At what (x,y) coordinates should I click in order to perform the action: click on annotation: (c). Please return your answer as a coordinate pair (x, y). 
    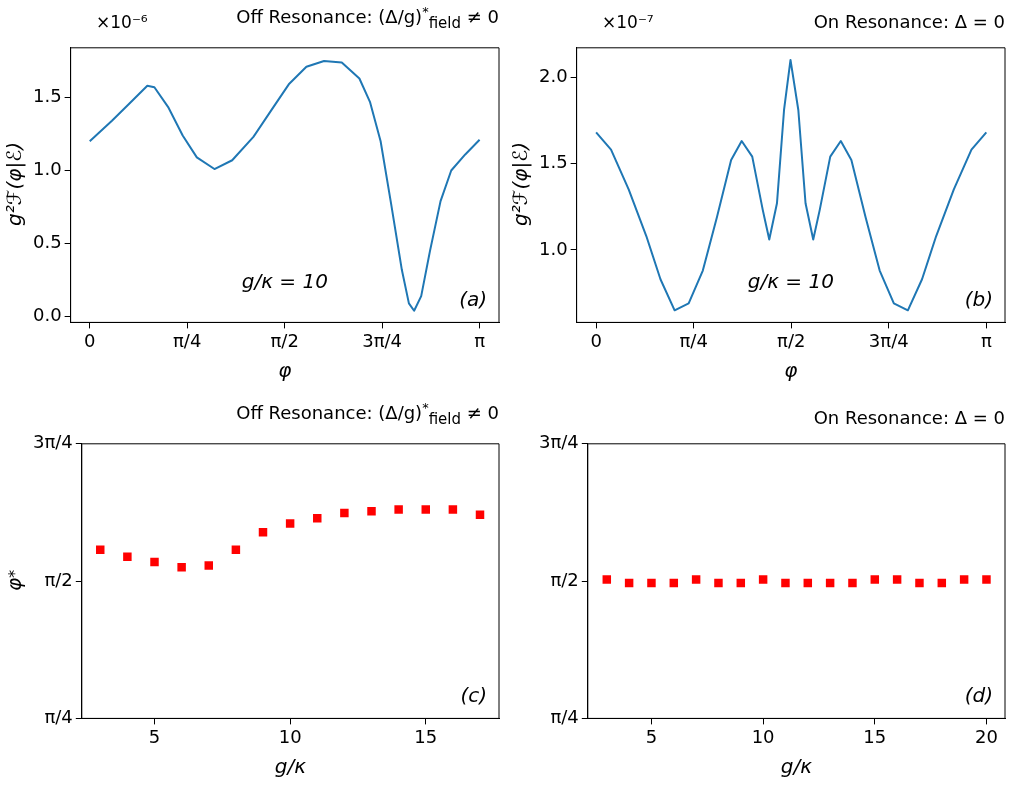
    Looking at the image, I should click on (473, 694).